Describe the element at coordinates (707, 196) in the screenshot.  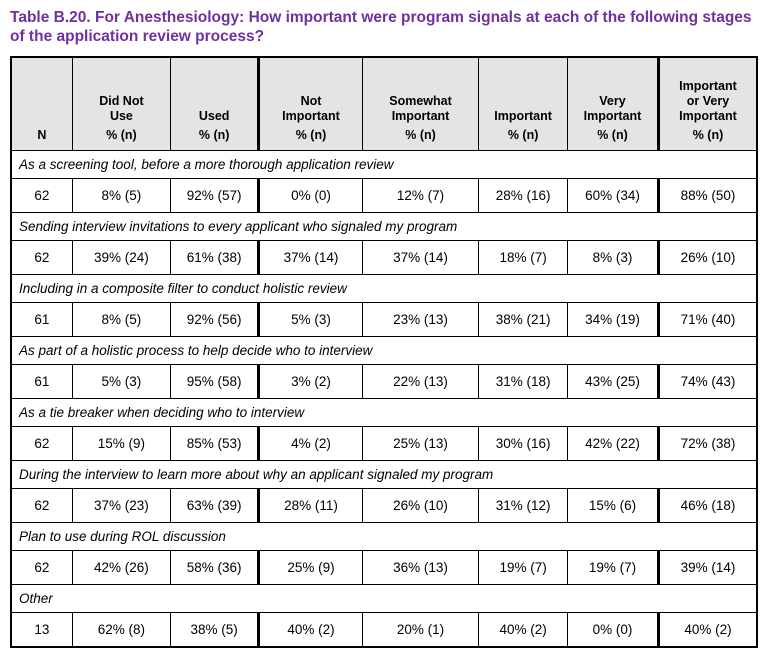
I see `data-cell-important-or-very-important: 88% (50)` at that location.